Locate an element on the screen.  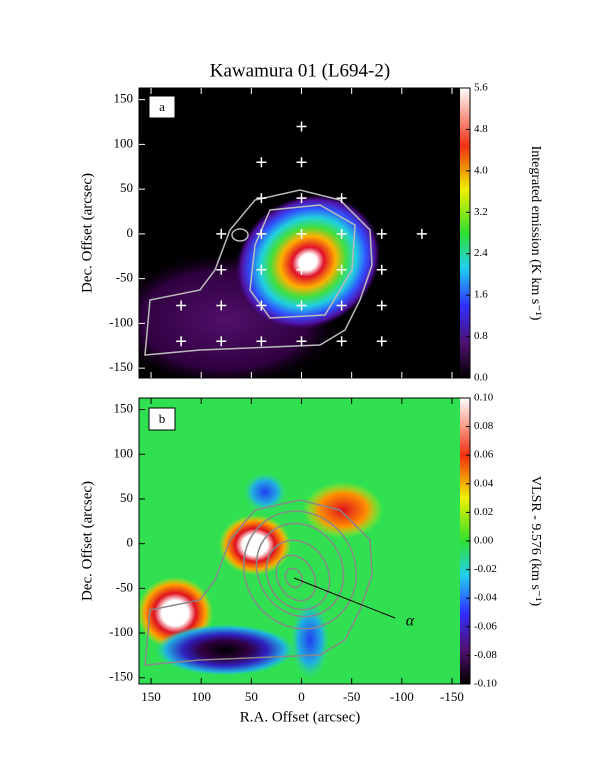
colorbar-label: VLSR - 9.576 (km s⁻¹) is located at coordinates (535, 541).